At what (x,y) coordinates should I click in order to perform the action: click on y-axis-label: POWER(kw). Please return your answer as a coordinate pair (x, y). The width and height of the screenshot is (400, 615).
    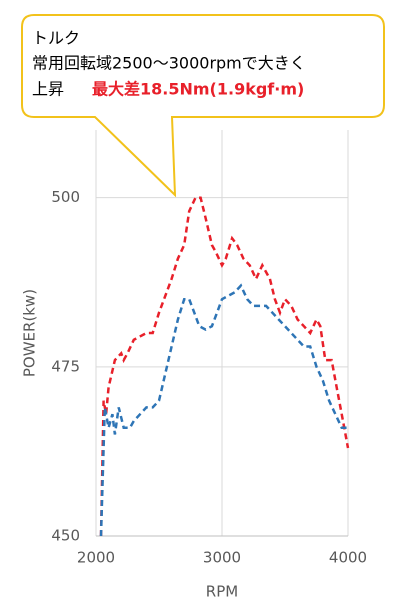
    Looking at the image, I should click on (30, 333).